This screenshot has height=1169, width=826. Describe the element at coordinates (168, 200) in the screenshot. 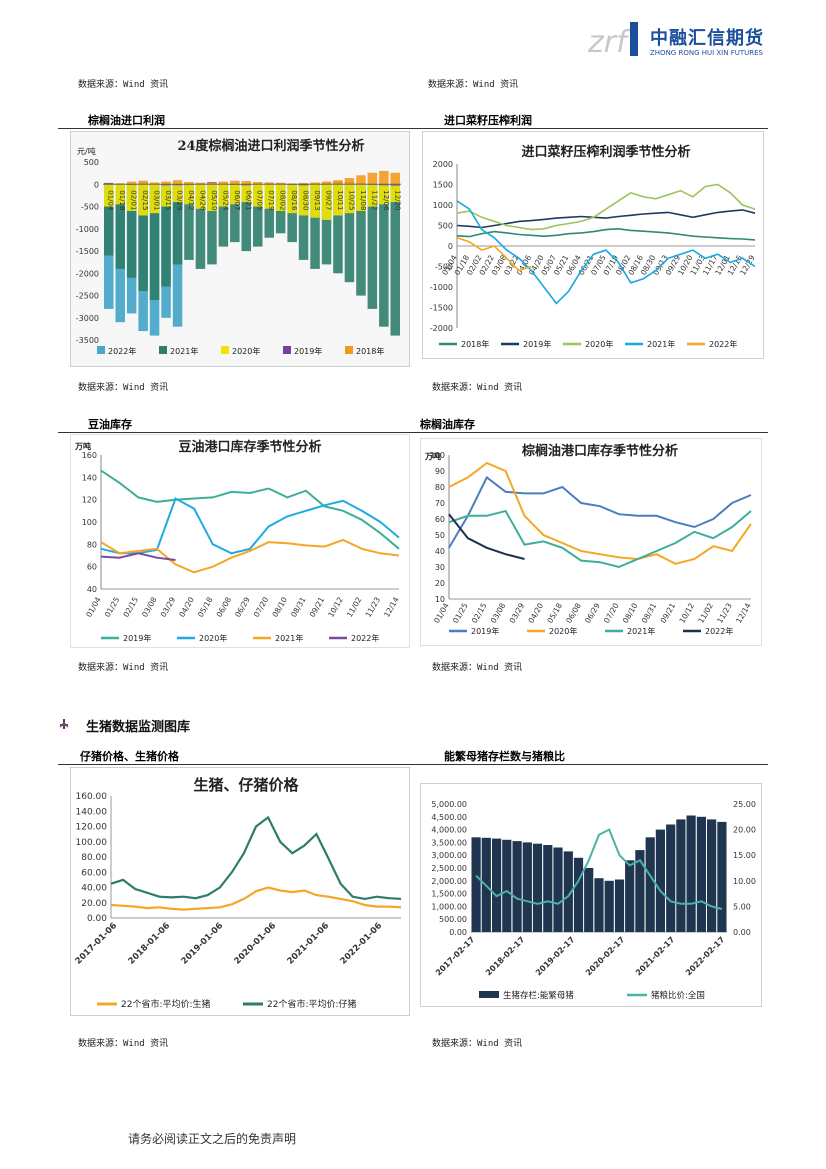

I see `x-tick-label: 03/15` at that location.